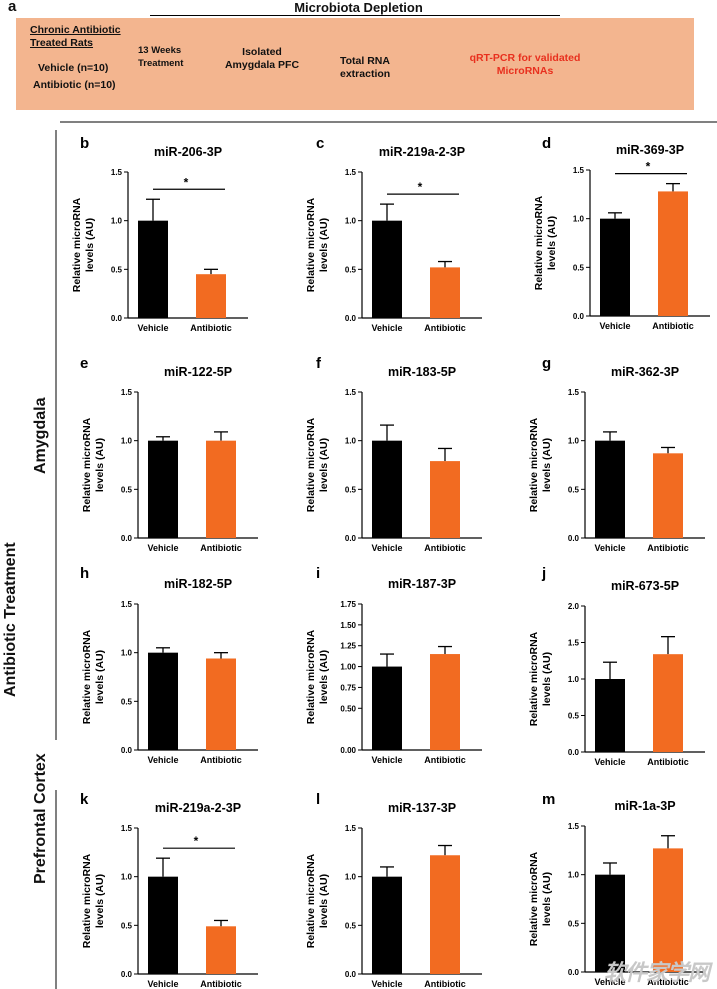 The height and width of the screenshot is (989, 717). Describe the element at coordinates (127, 653) in the screenshot. I see `y-tick-label-h: 1.0` at that location.